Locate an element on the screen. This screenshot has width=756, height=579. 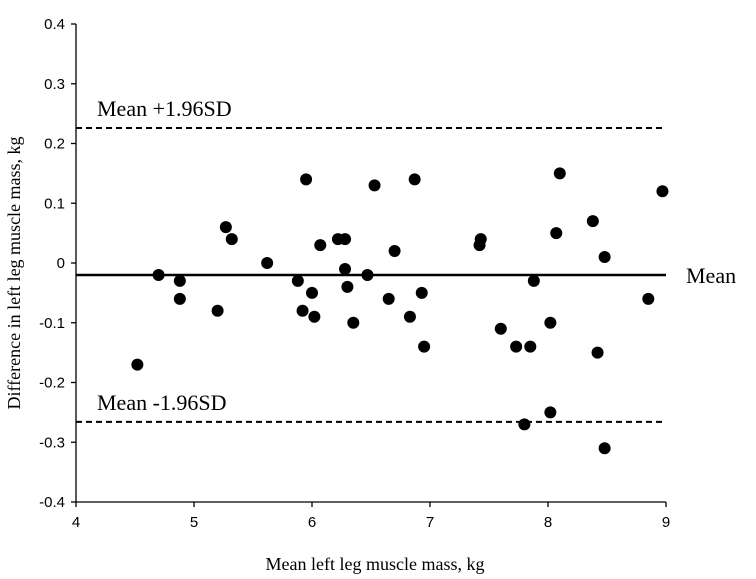
mean-line-label: Mean is located at coordinates (711, 275).